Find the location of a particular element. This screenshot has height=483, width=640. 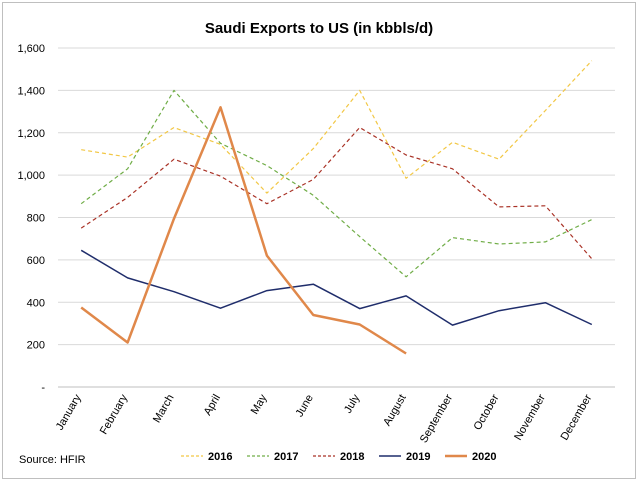

legend-label-2019: 2019 is located at coordinates (418, 457).